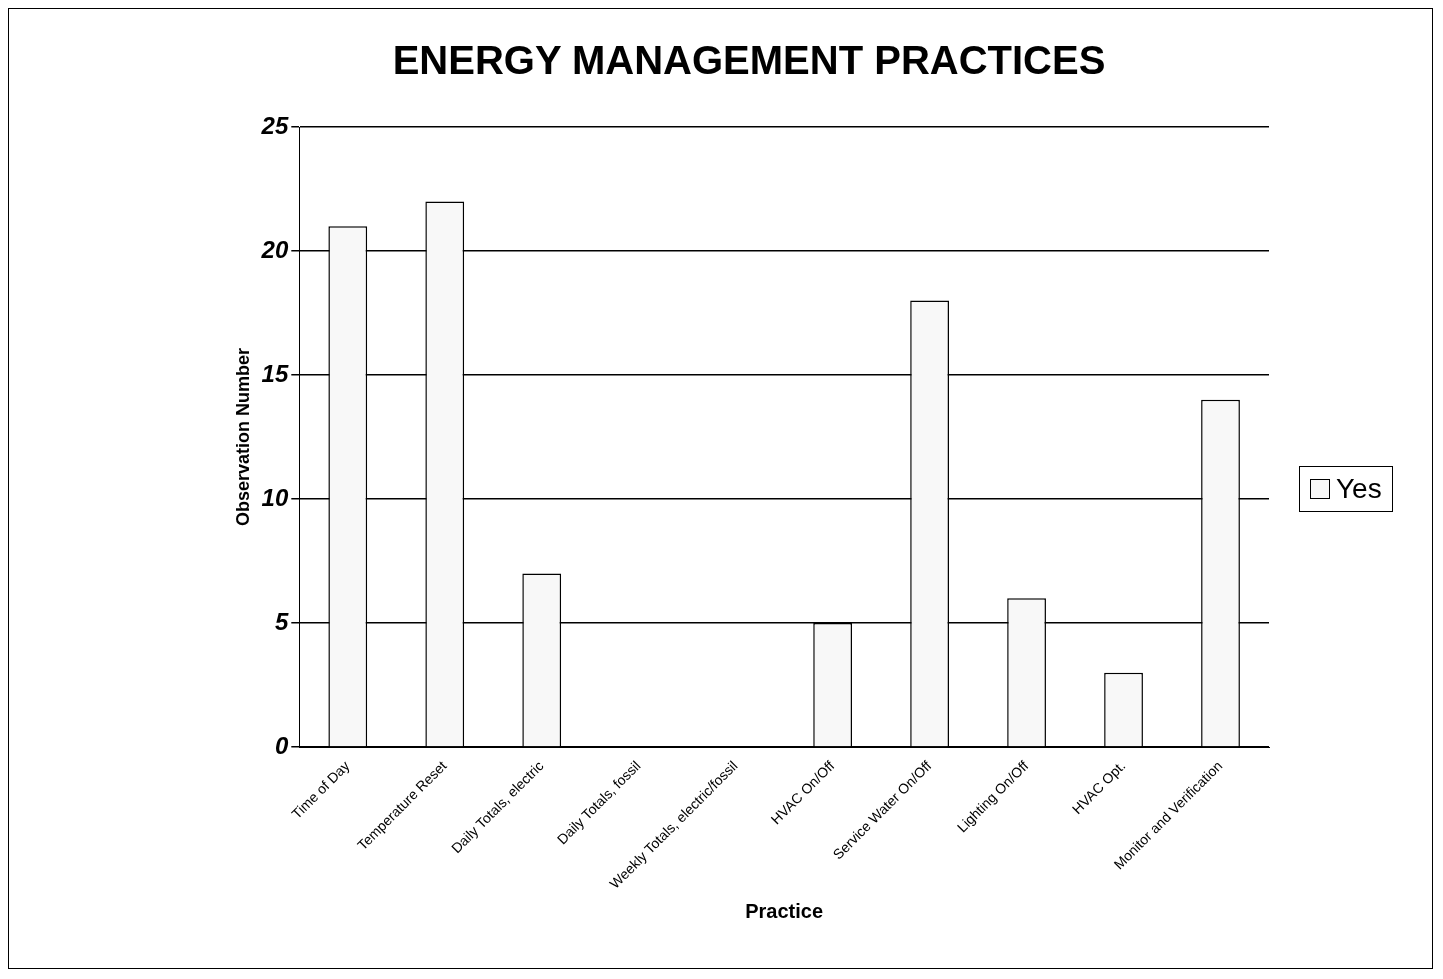 This screenshot has height=979, width=1443. What do you see at coordinates (275, 373) in the screenshot?
I see `y-tick-label: 15` at bounding box center [275, 373].